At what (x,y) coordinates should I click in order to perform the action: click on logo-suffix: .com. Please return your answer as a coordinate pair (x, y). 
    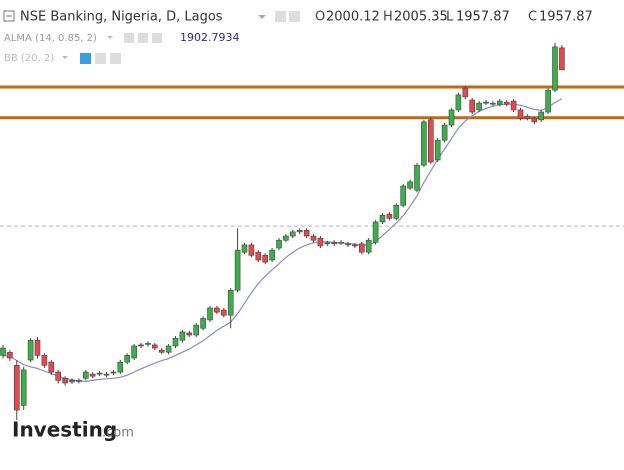
    Looking at the image, I should click on (118, 433).